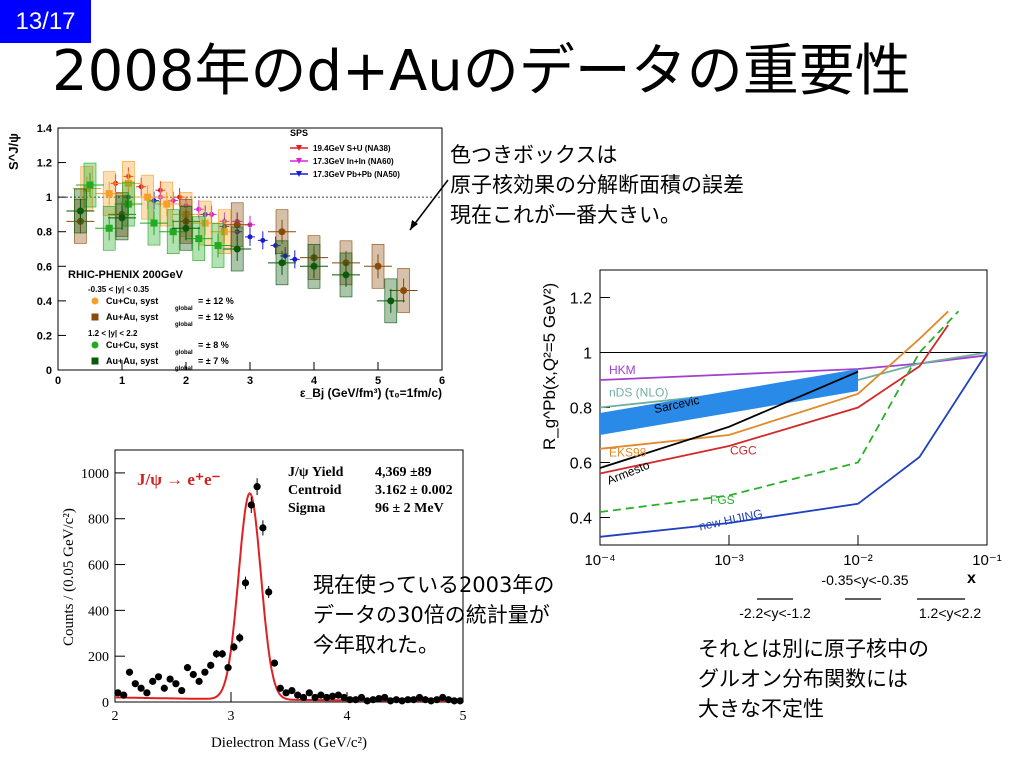 The image size is (1024, 768). What do you see at coordinates (45, 129) in the screenshot?
I see `y-tick-label: 1.4` at bounding box center [45, 129].